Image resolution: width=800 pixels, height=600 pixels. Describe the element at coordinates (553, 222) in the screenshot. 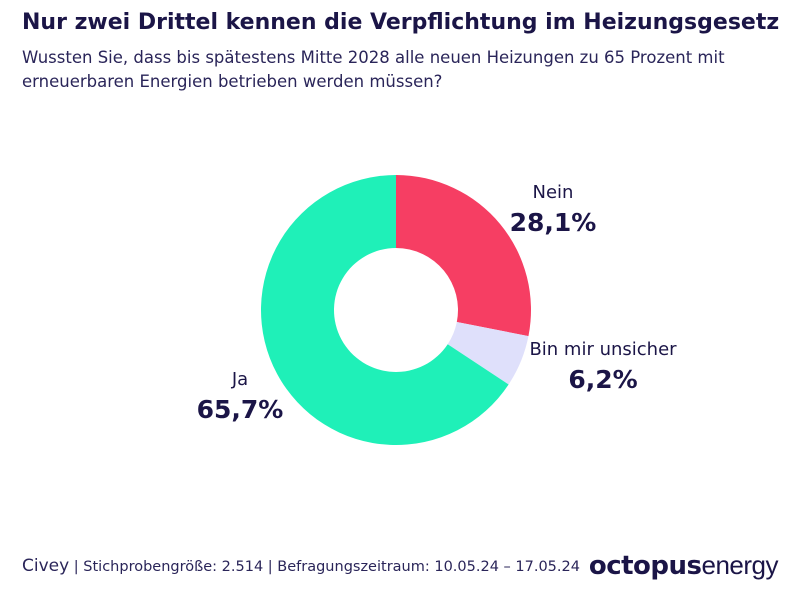

I see `value-label: 28,1%` at that location.